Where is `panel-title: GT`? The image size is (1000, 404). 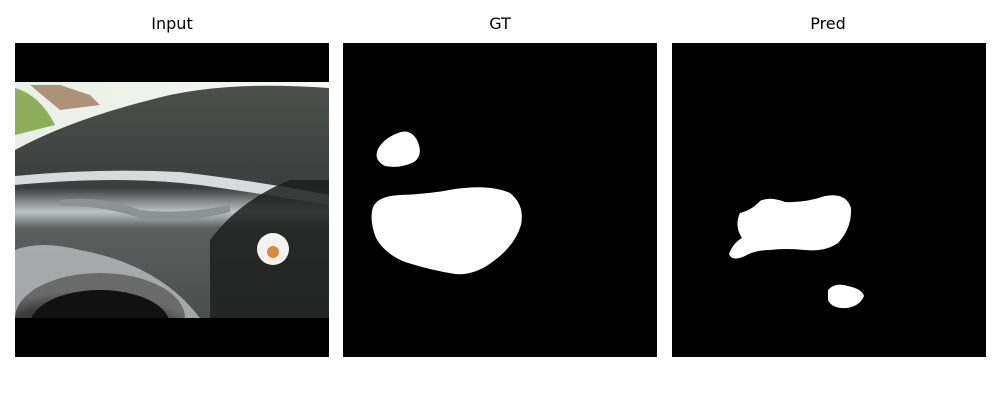
panel-title: GT is located at coordinates (500, 23).